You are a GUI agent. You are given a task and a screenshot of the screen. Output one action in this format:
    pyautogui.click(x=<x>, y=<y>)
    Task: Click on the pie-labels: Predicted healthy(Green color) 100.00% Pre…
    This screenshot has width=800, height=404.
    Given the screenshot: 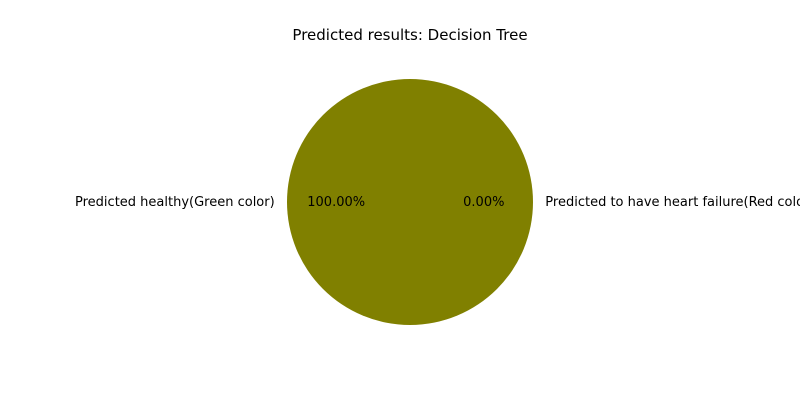 What is the action you would take?
    pyautogui.click(x=437, y=202)
    